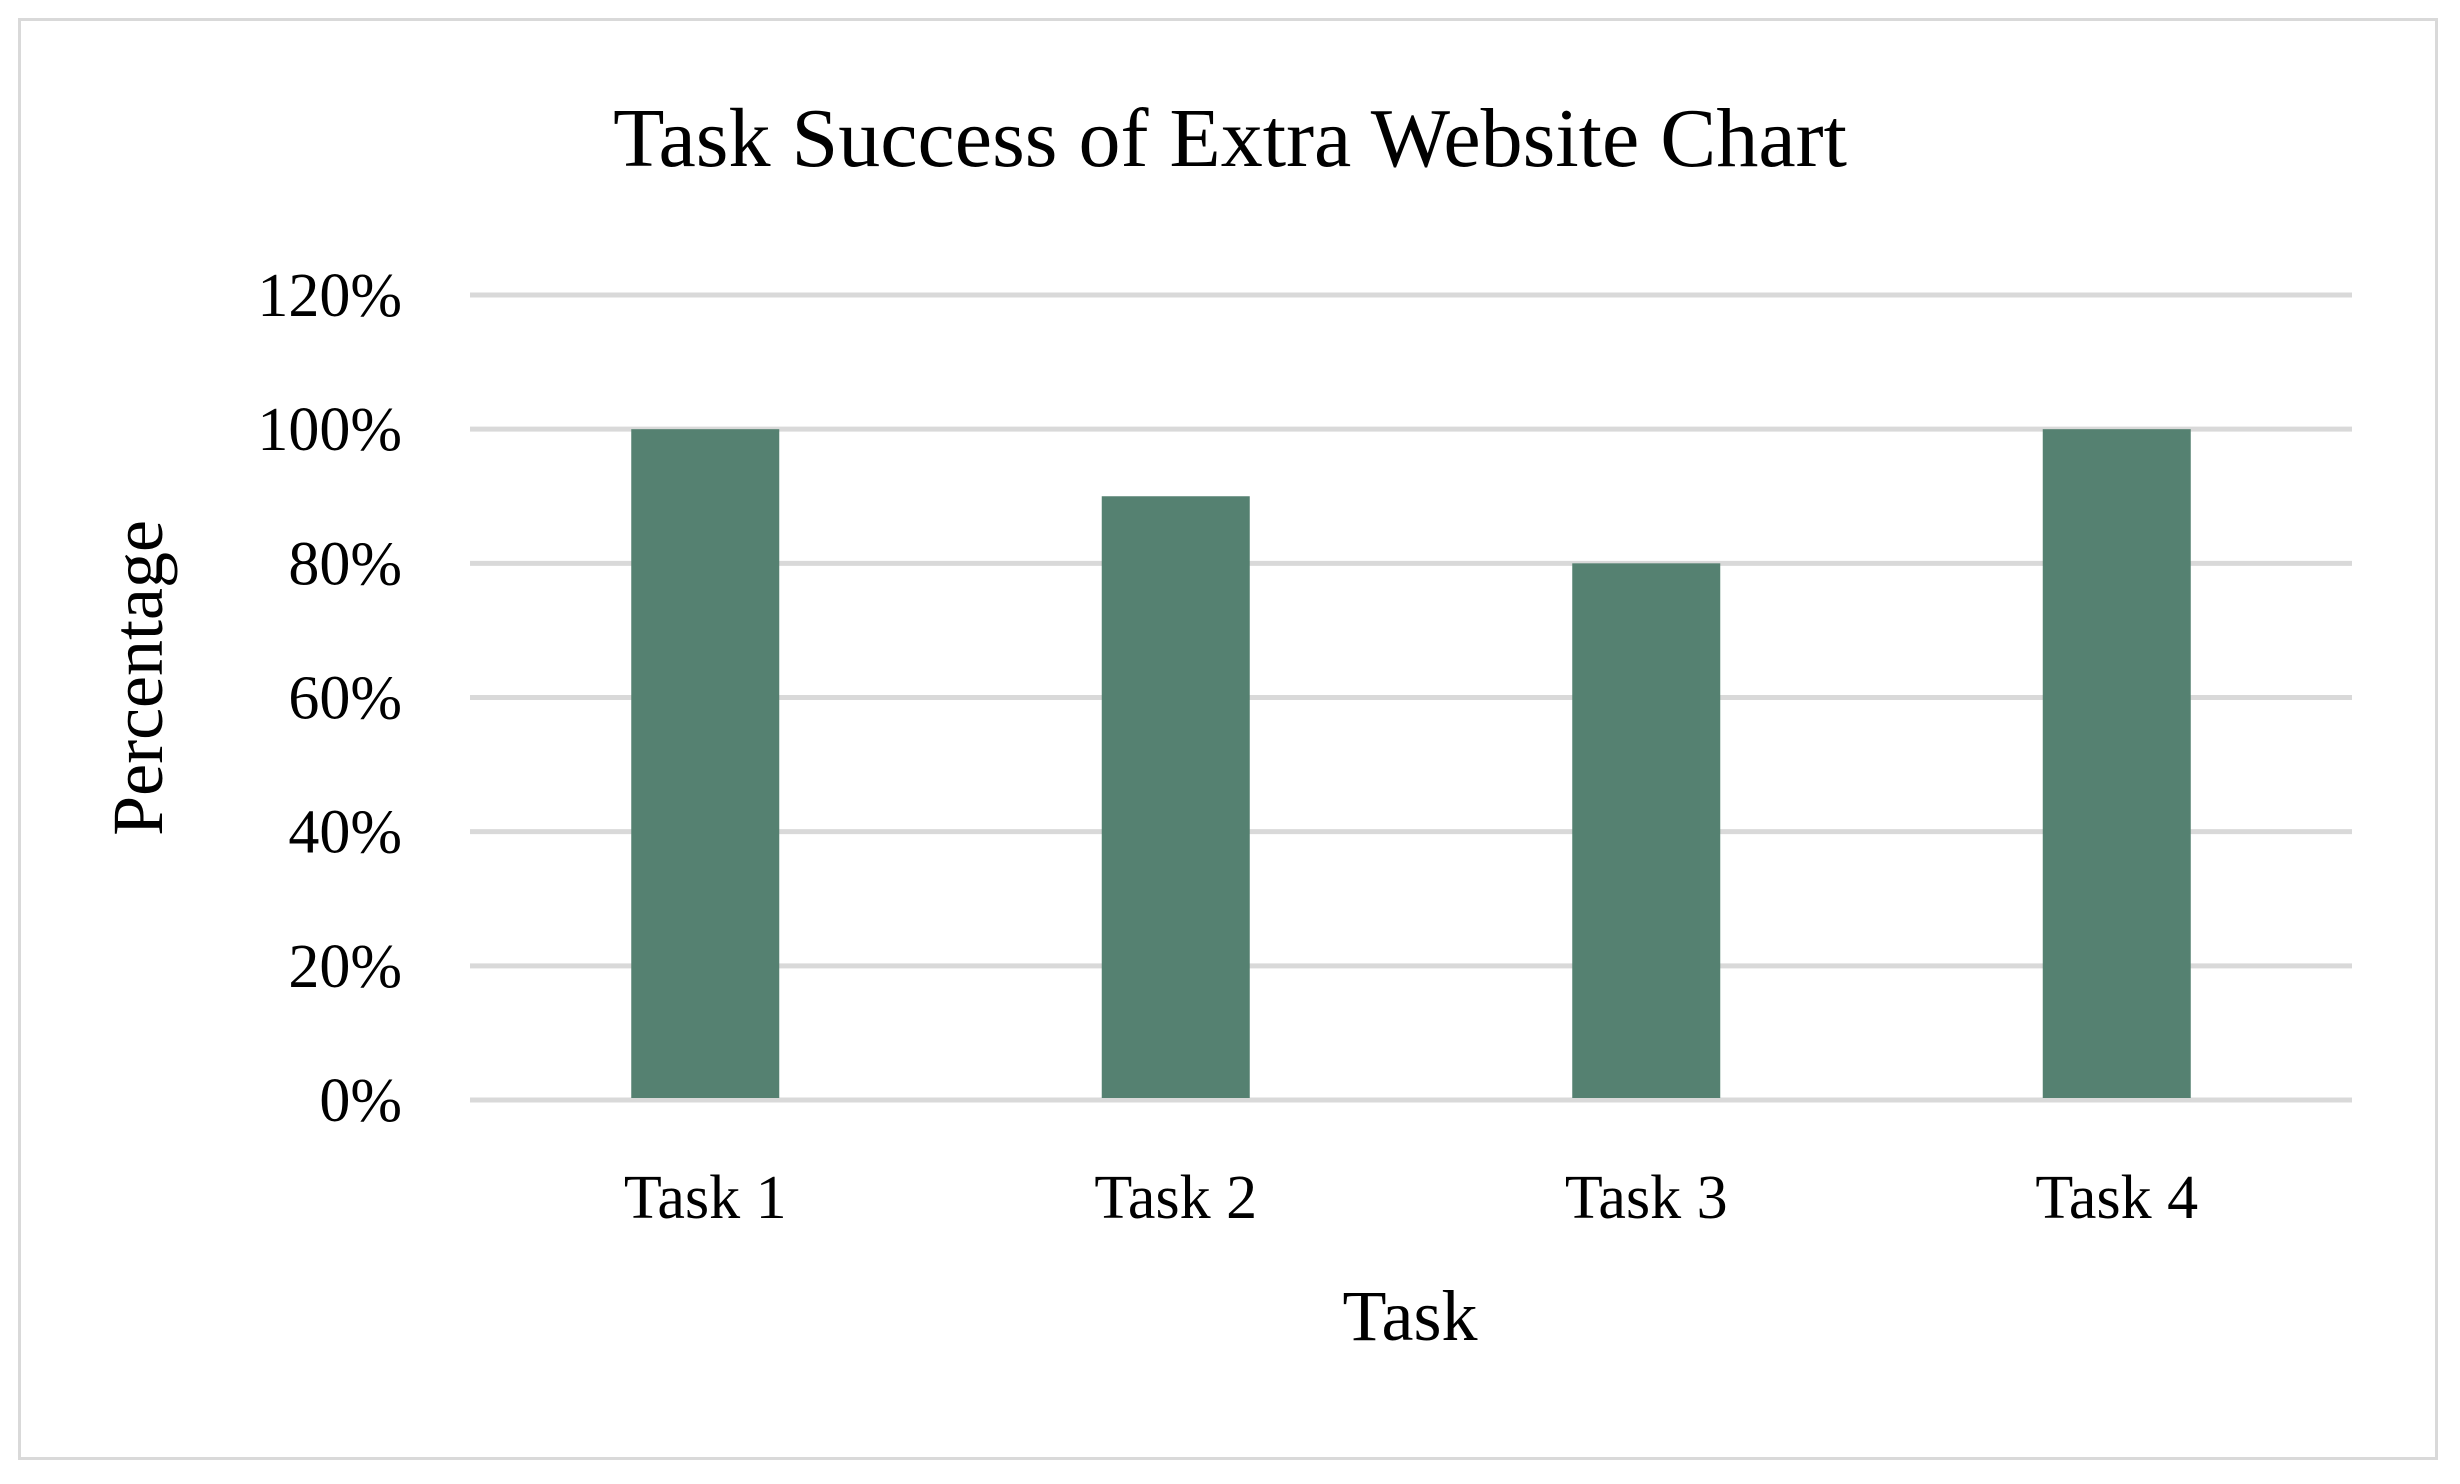 Image resolution: width=2460 pixels, height=1484 pixels. I want to click on chart-title: Task Success of Extra Website Chart, so click(1230, 138).